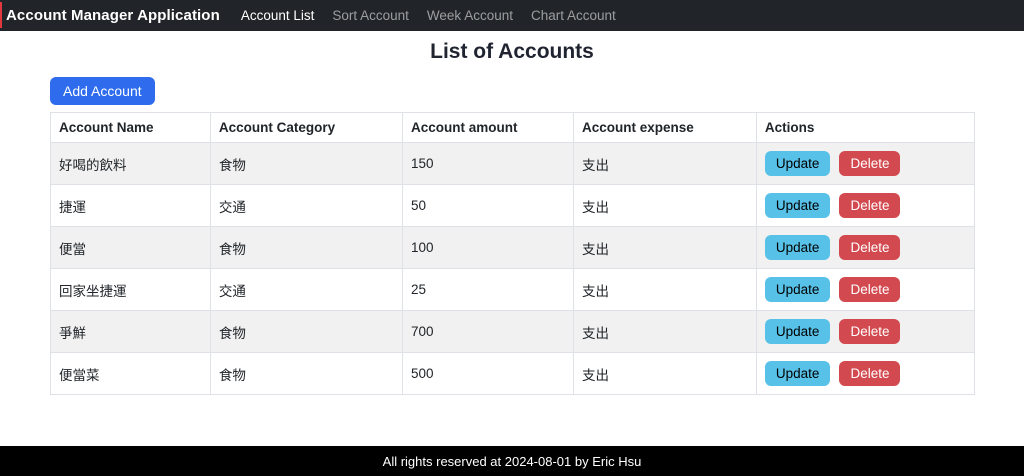 This screenshot has width=1024, height=476. Describe the element at coordinates (512, 51) in the screenshot. I see `page-title: List of Accounts` at that location.